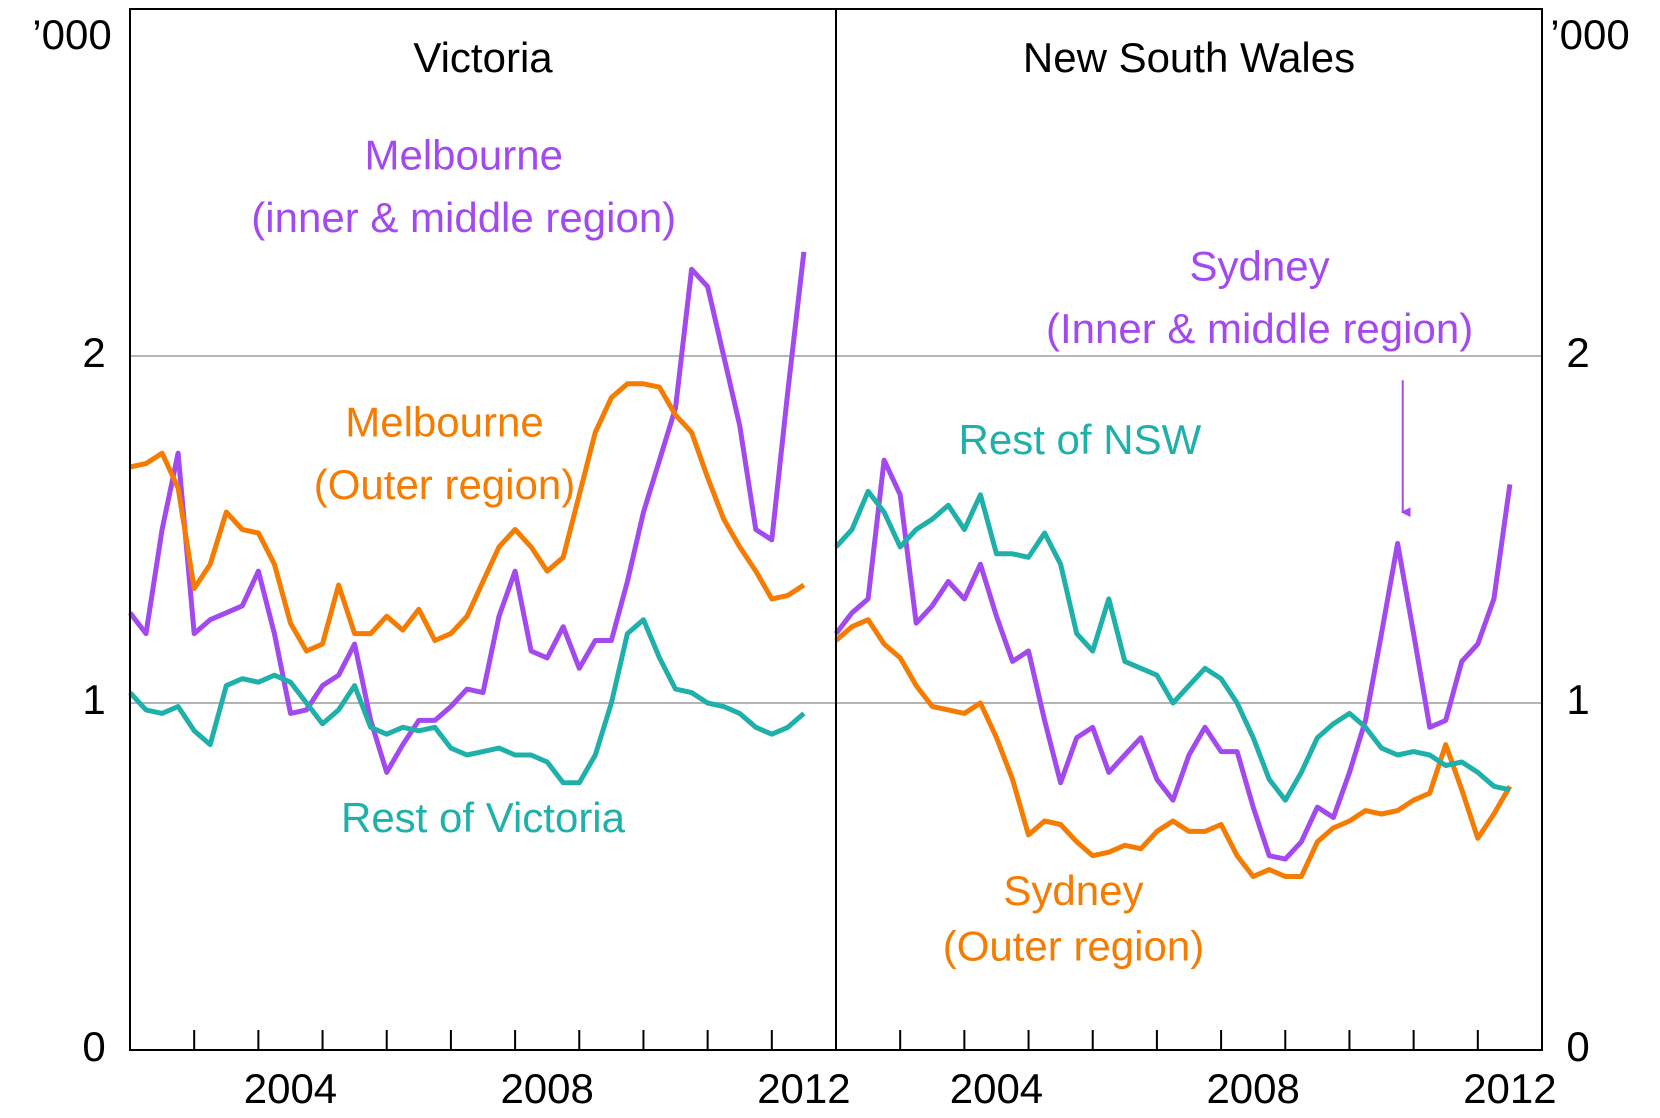 This screenshot has height=1118, width=1660. What do you see at coordinates (1259, 328) in the screenshot?
I see `series-note: (Inner & middle region)` at bounding box center [1259, 328].